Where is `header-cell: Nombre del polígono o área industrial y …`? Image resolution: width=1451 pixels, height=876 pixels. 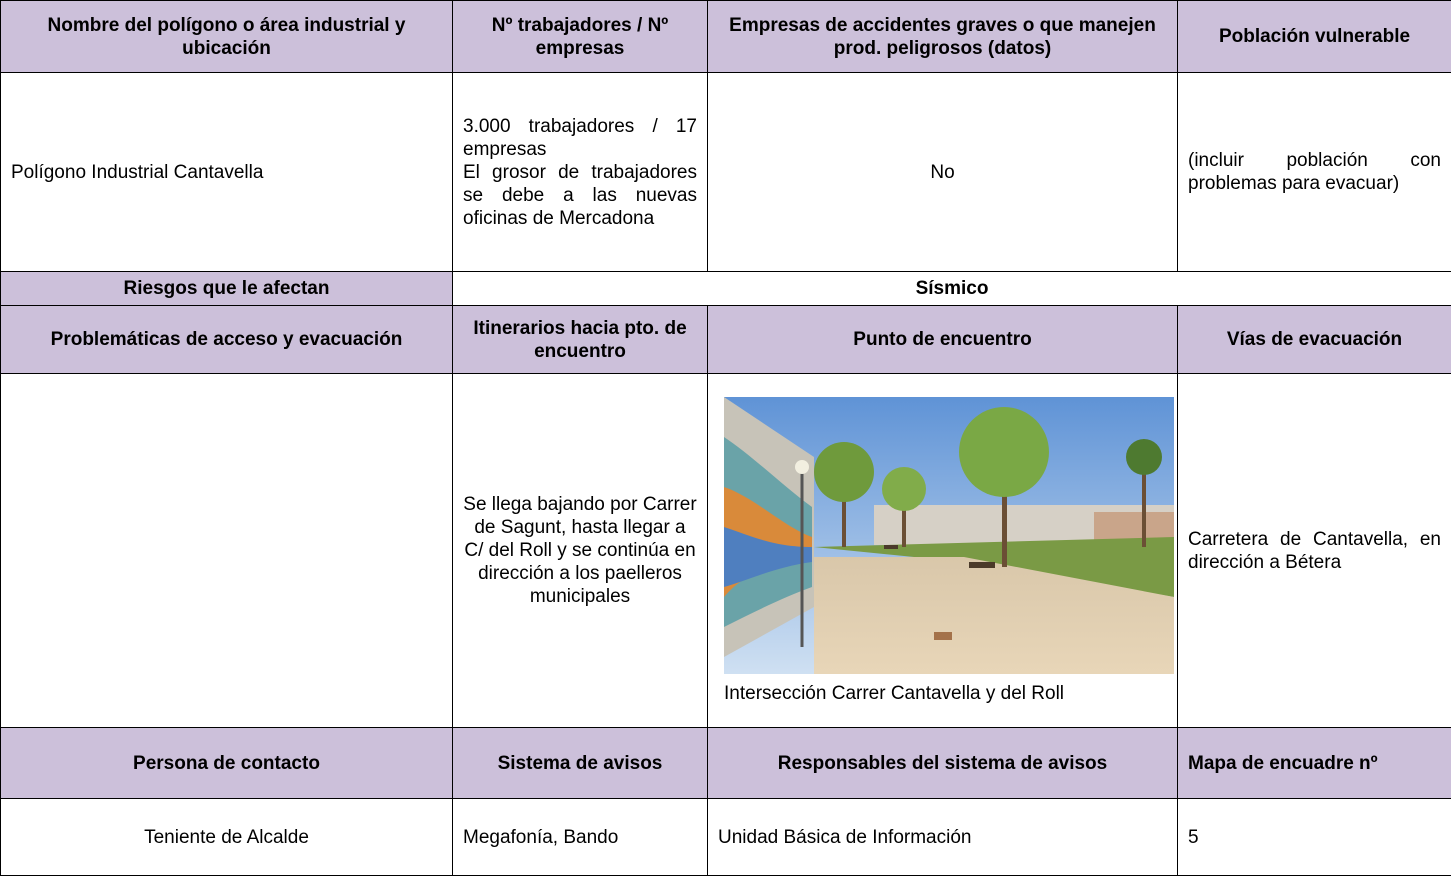 header-cell: Nombre del polígono o área industrial y … is located at coordinates (226, 36).